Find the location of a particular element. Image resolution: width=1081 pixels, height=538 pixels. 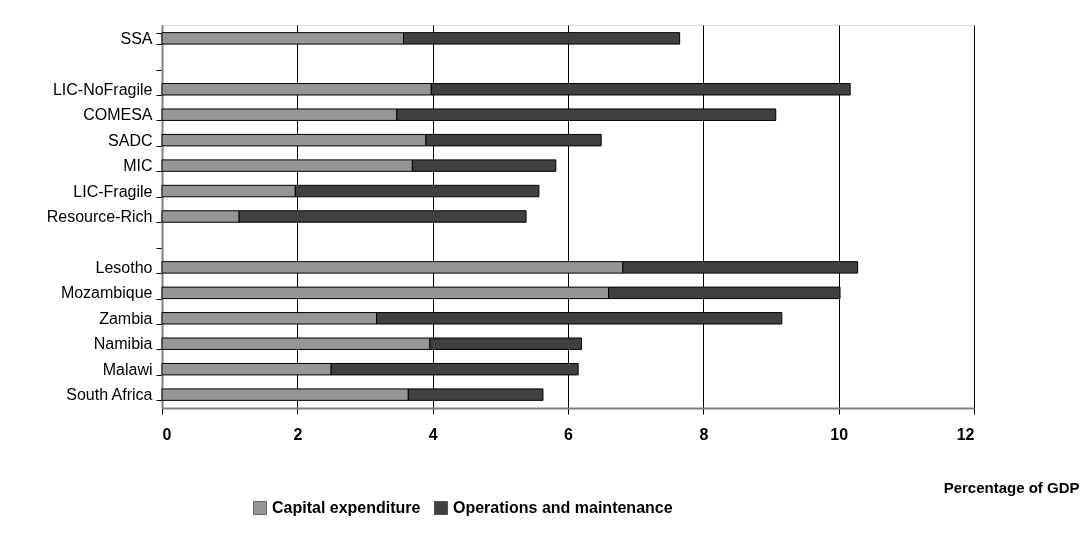

x-tick-label: 10 is located at coordinates (839, 434).